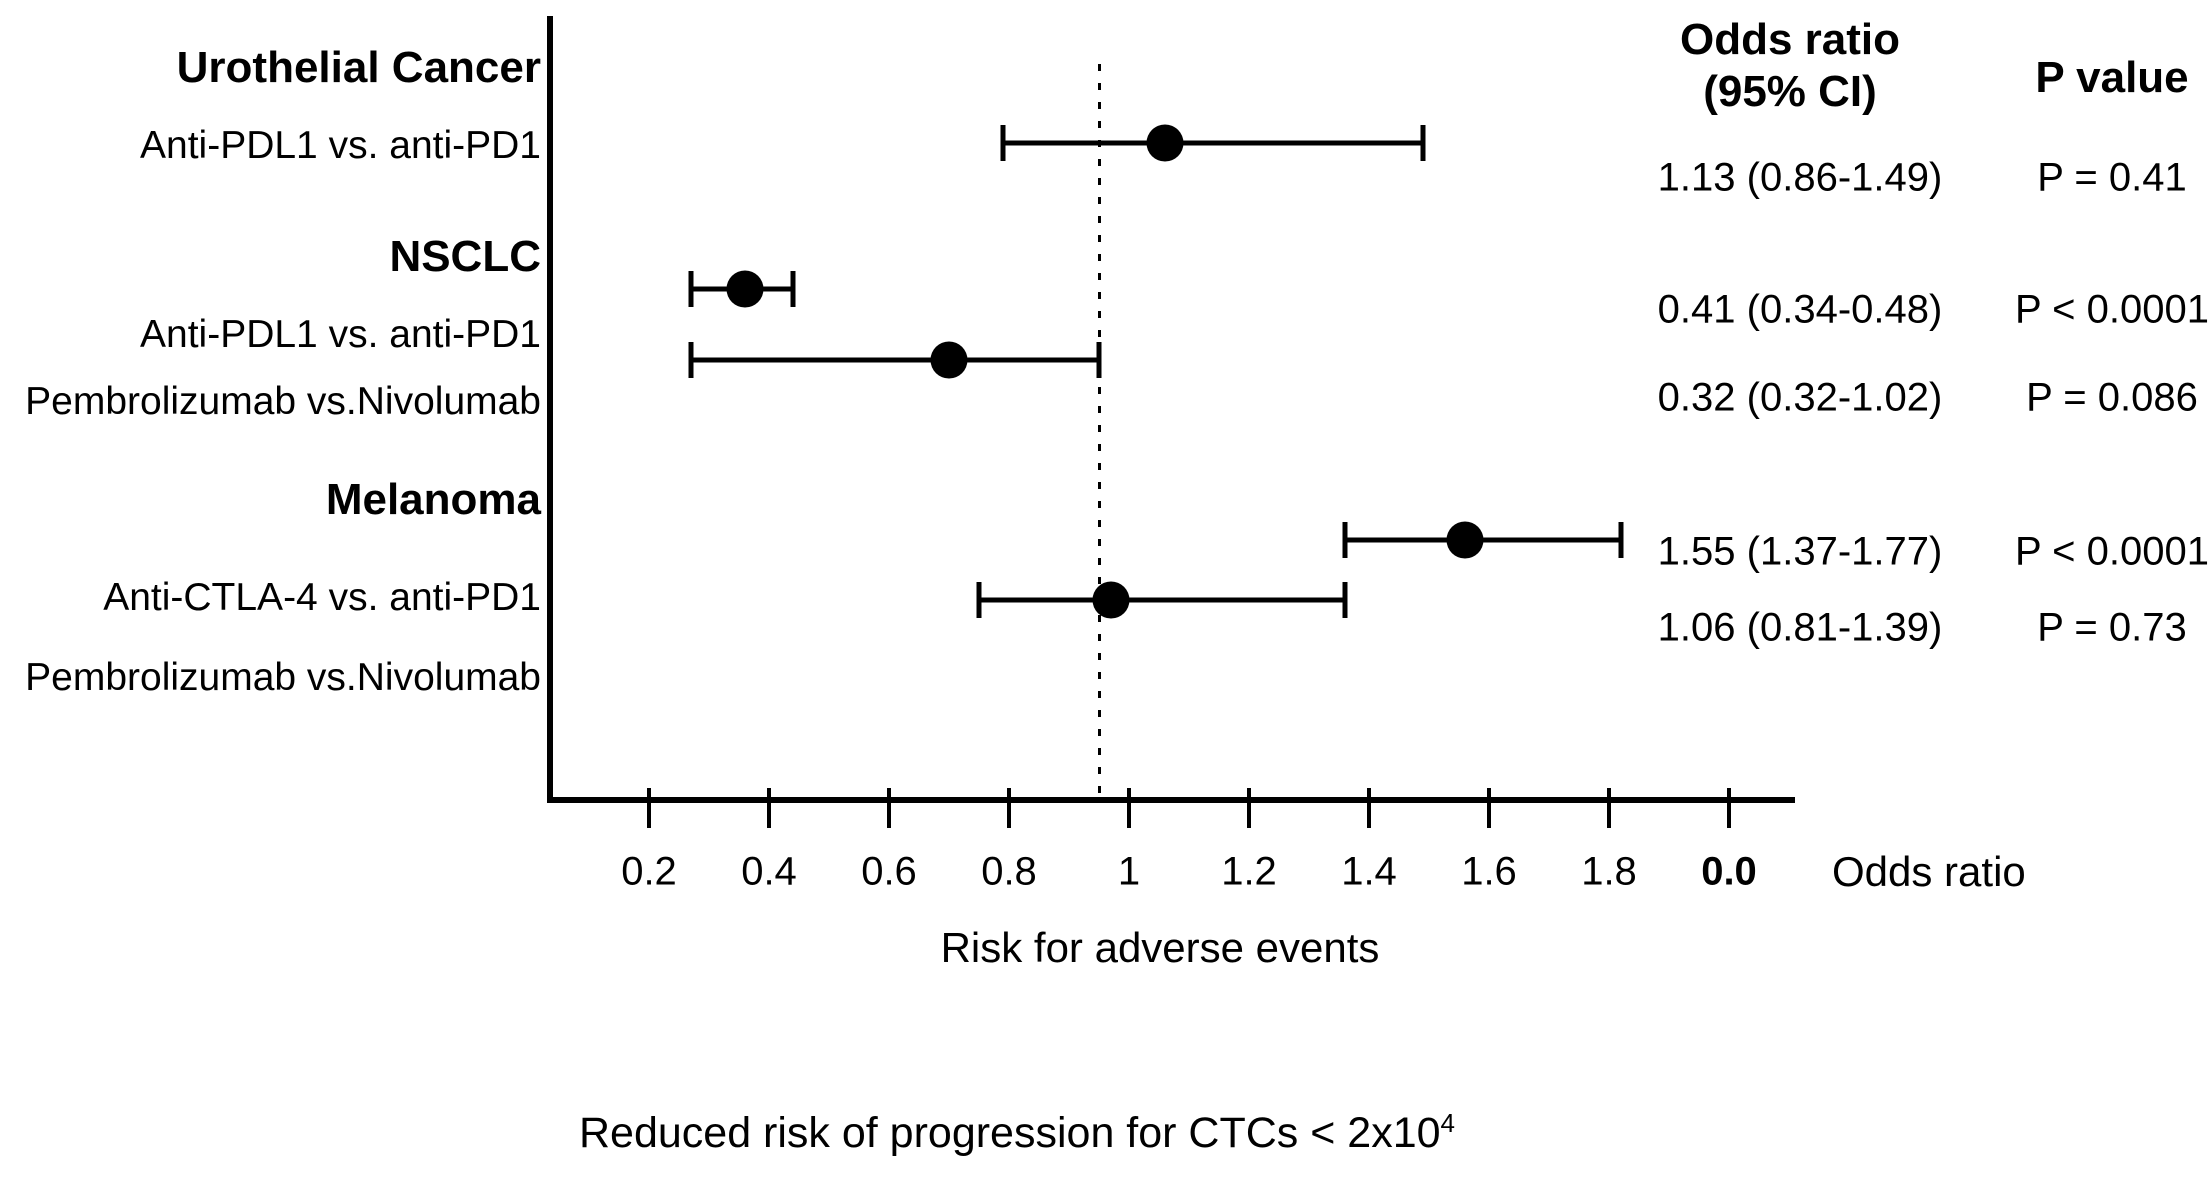  Describe the element at coordinates (649, 871) in the screenshot. I see `x-axis-tick-label: 0.2` at that location.